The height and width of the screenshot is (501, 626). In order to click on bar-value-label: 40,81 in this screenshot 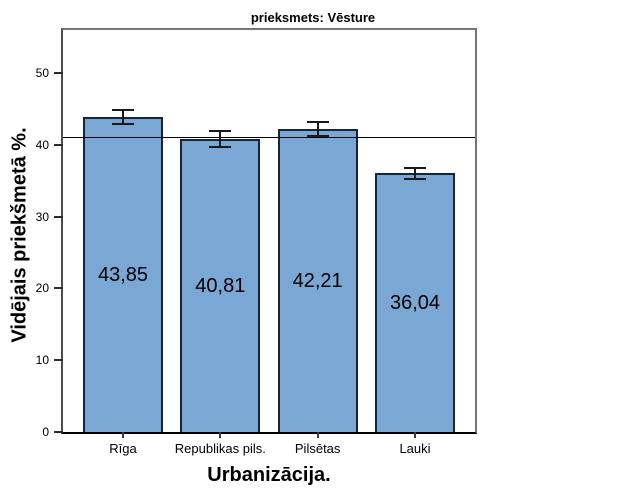, I will do `click(220, 286)`.